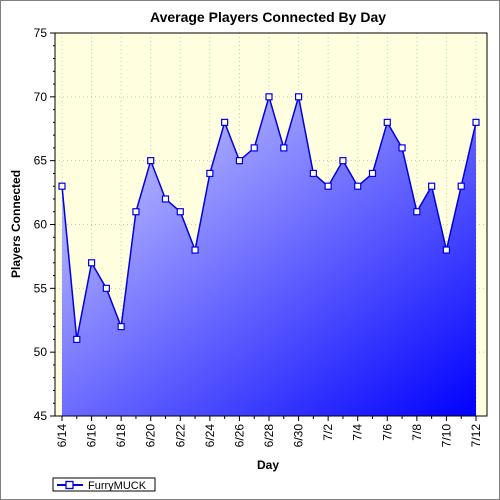 The image size is (500, 500). What do you see at coordinates (269, 436) in the screenshot?
I see `x-tick-label: 6/28` at bounding box center [269, 436].